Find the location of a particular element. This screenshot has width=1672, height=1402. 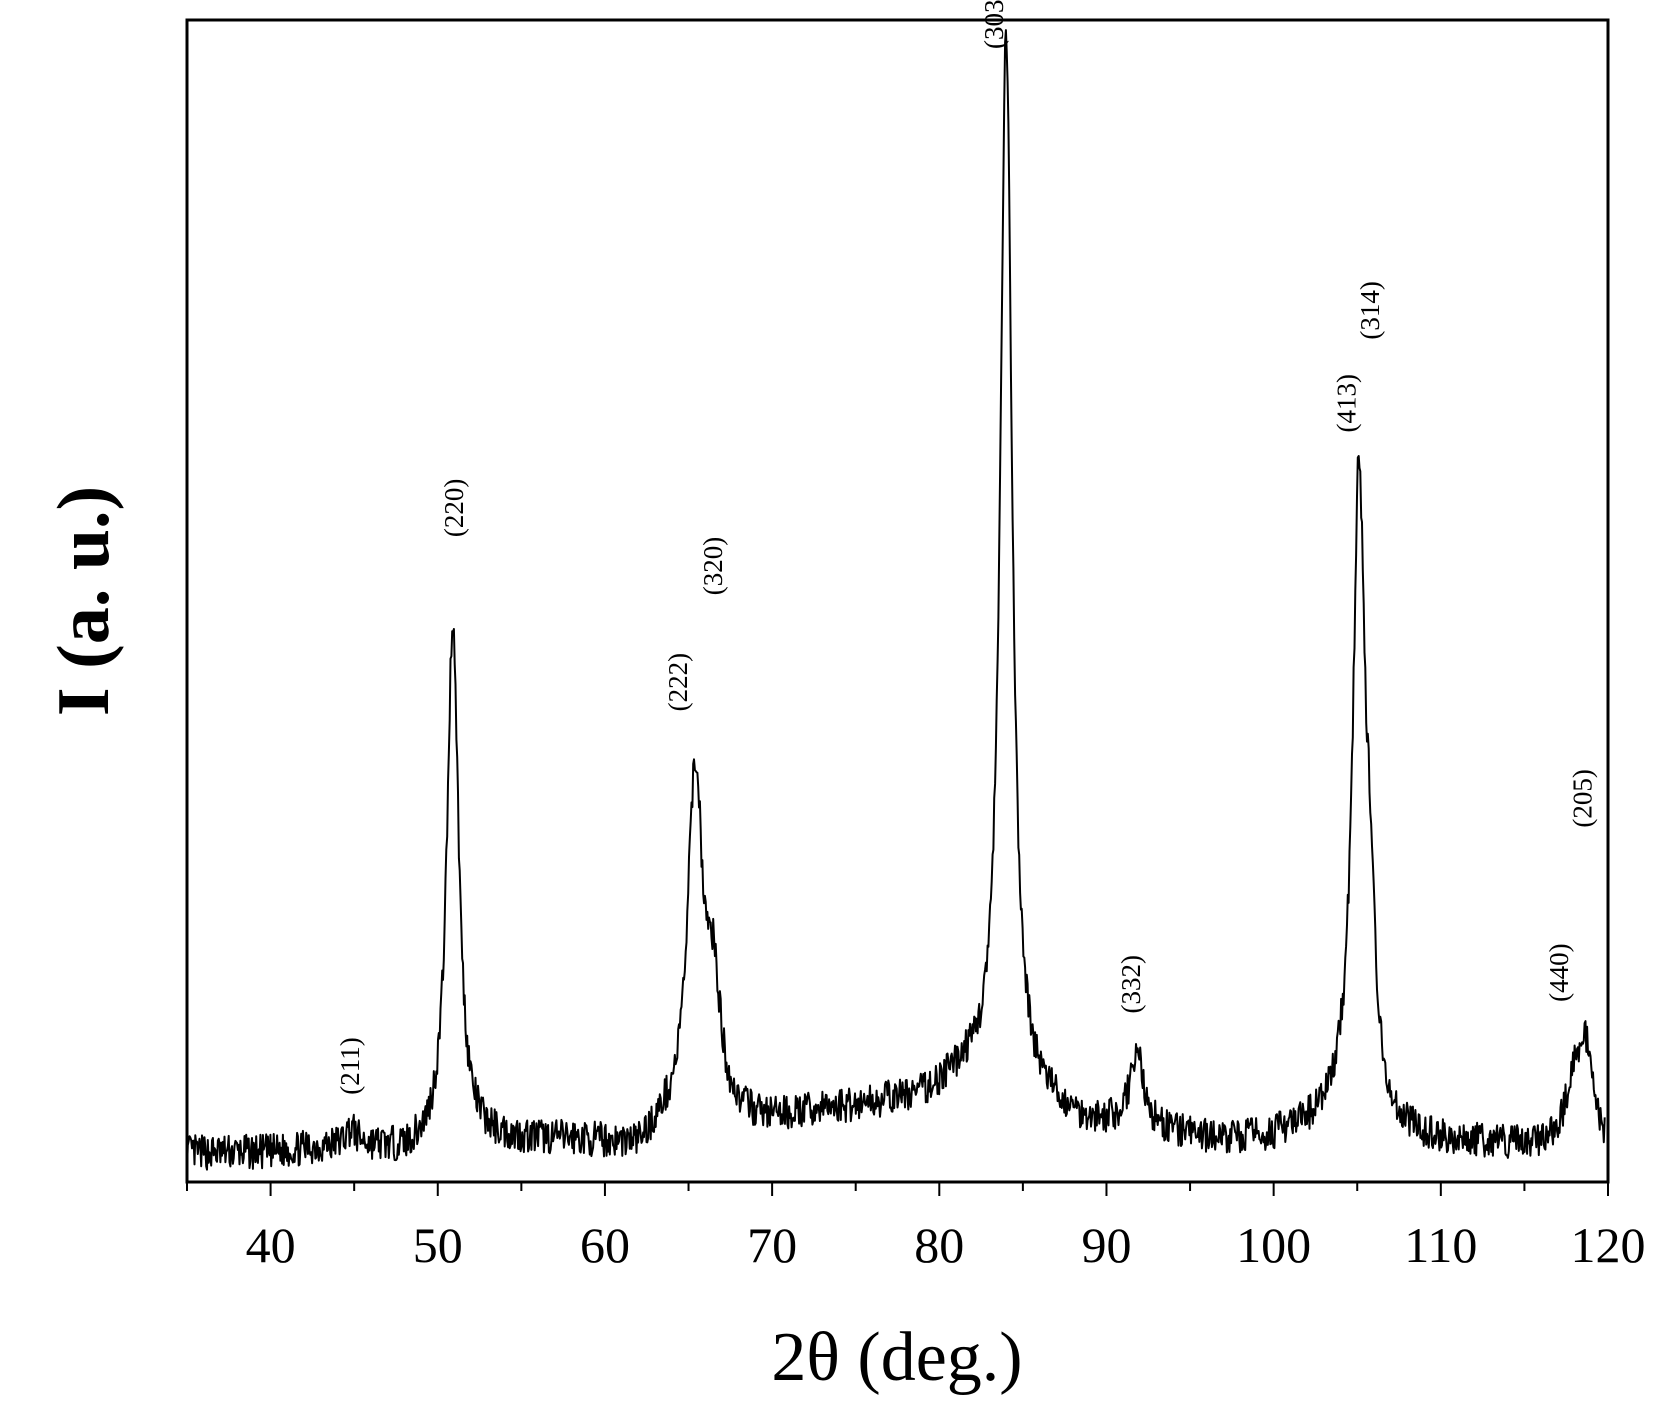

peak-label: (205) is located at coordinates (1582, 798).